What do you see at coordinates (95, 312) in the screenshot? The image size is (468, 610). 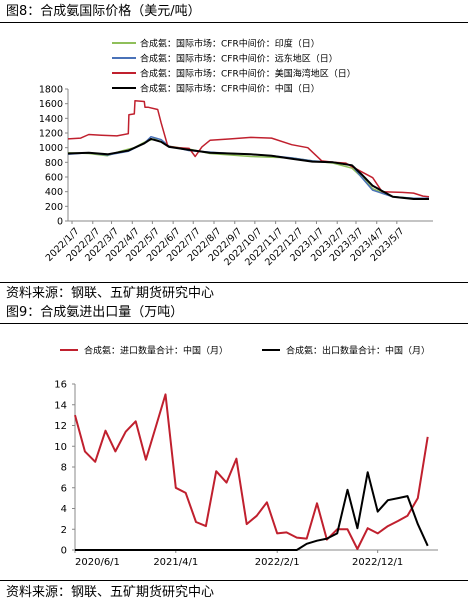 I see `figure9-title: 图9：合成氨进出口量（万吨）` at bounding box center [95, 312].